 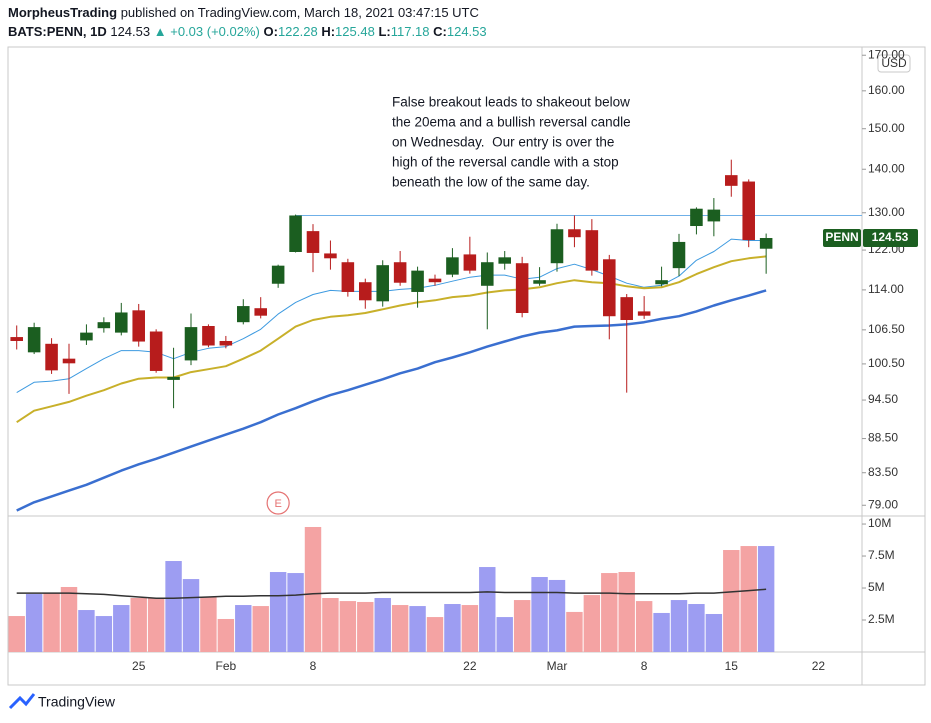 What do you see at coordinates (313, 666) in the screenshot?
I see `x-tick-label: 8` at bounding box center [313, 666].